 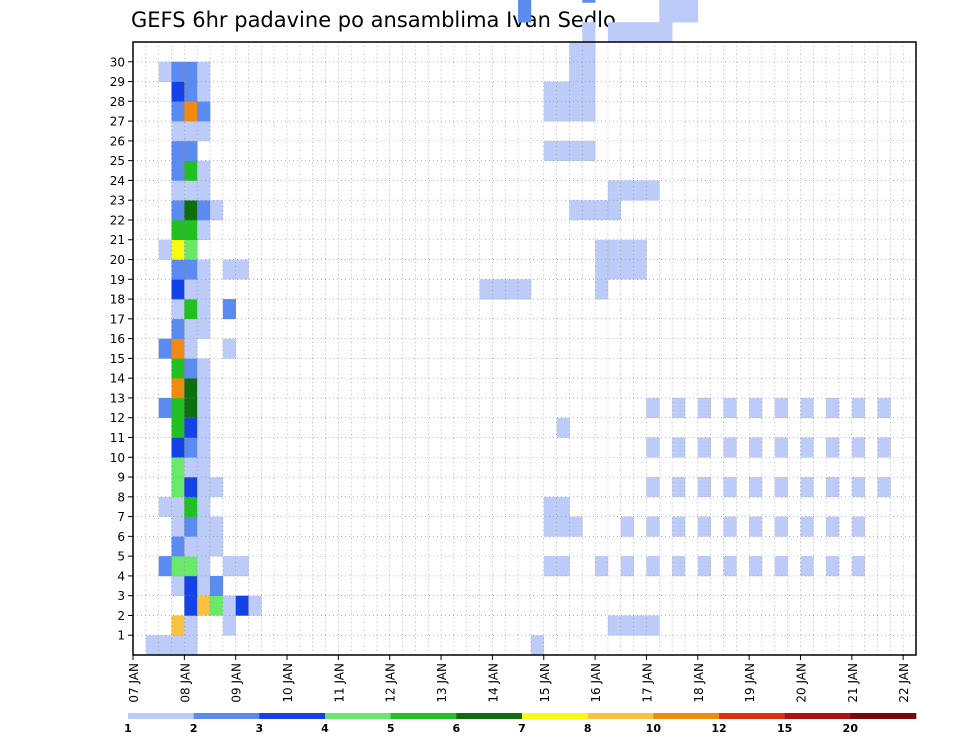 What do you see at coordinates (185, 683) in the screenshot?
I see `x-tick-label: 08 JAN` at bounding box center [185, 683].